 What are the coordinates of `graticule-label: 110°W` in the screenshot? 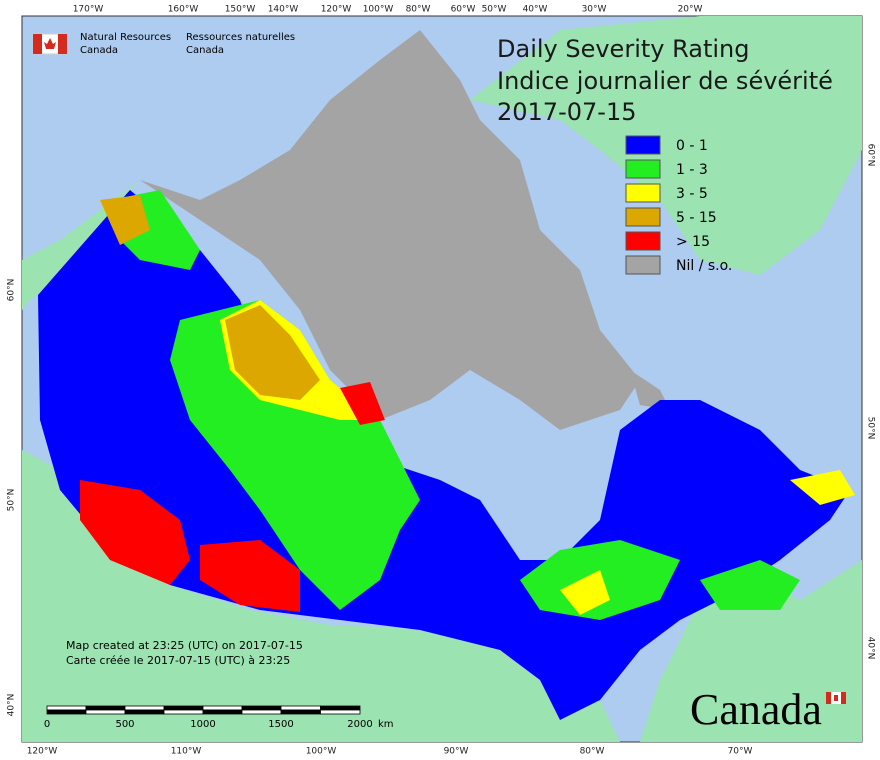 It's located at (186, 752).